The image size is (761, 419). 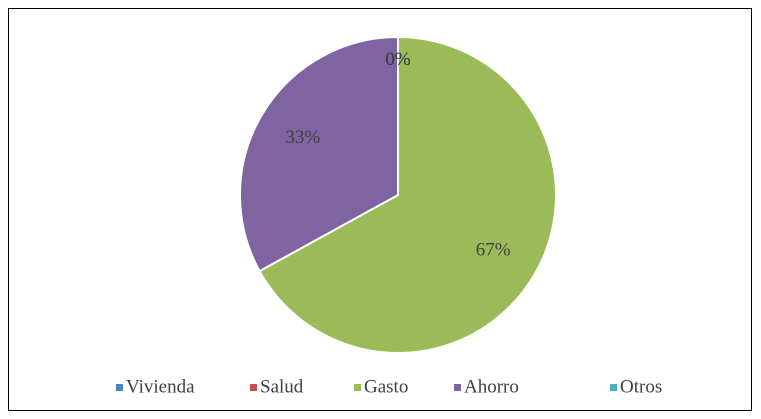 I want to click on legend-label: Salud, so click(x=282, y=386).